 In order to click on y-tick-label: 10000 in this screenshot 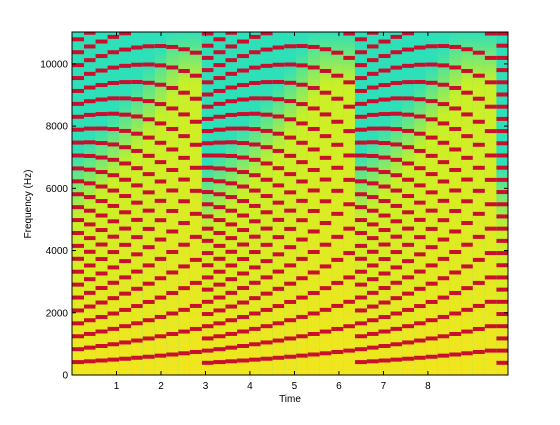, I will do `click(54, 64)`.